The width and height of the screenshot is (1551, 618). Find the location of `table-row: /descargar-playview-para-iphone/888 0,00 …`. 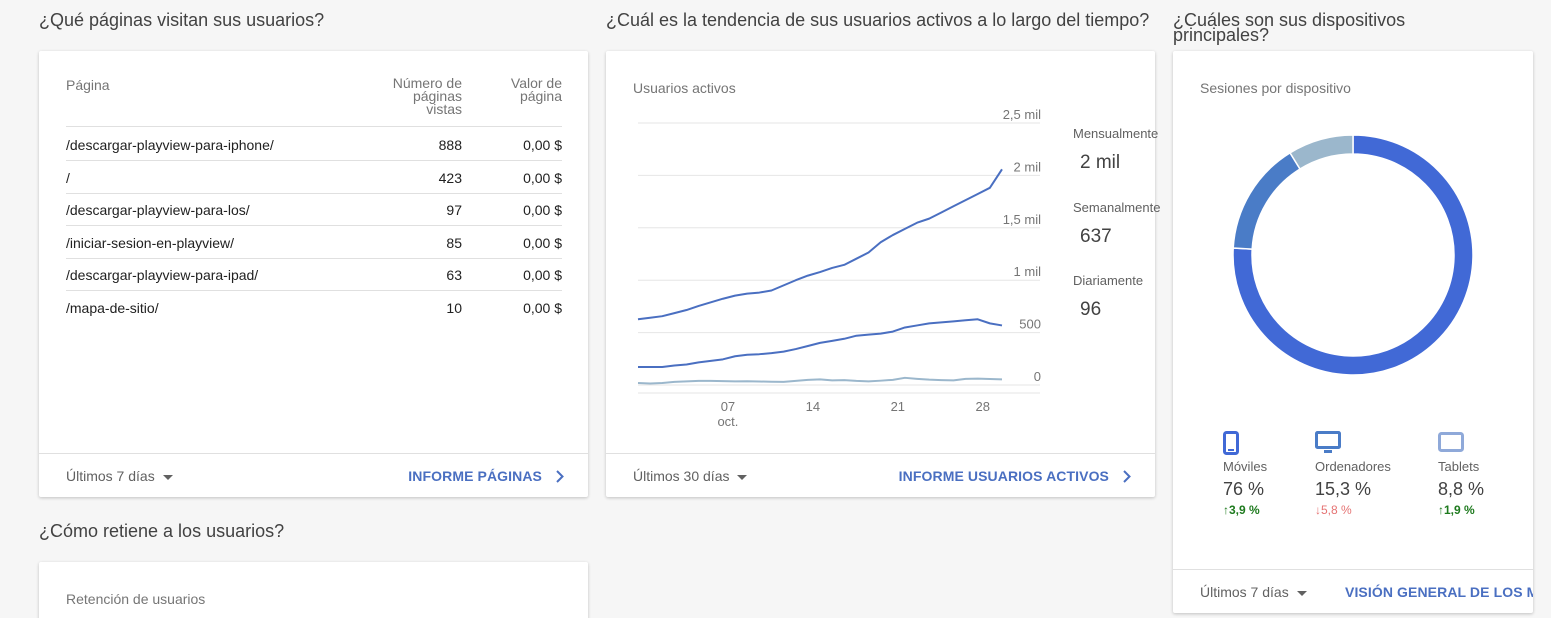

table-row: /descargar-playview-para-iphone/888 0,00 … is located at coordinates (314, 144).